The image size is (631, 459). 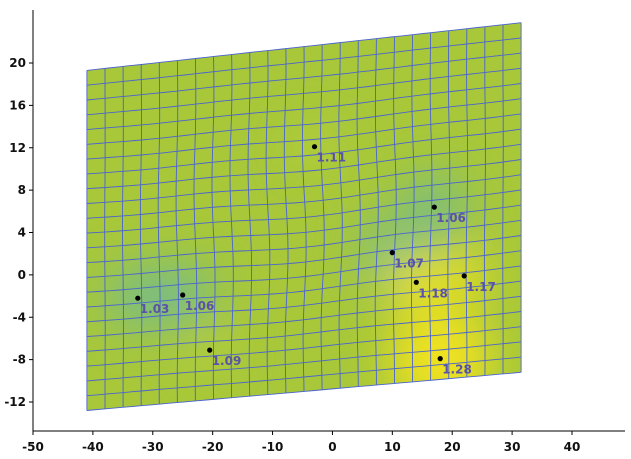 I want to click on y-tick-label: 0, so click(x=22, y=275).